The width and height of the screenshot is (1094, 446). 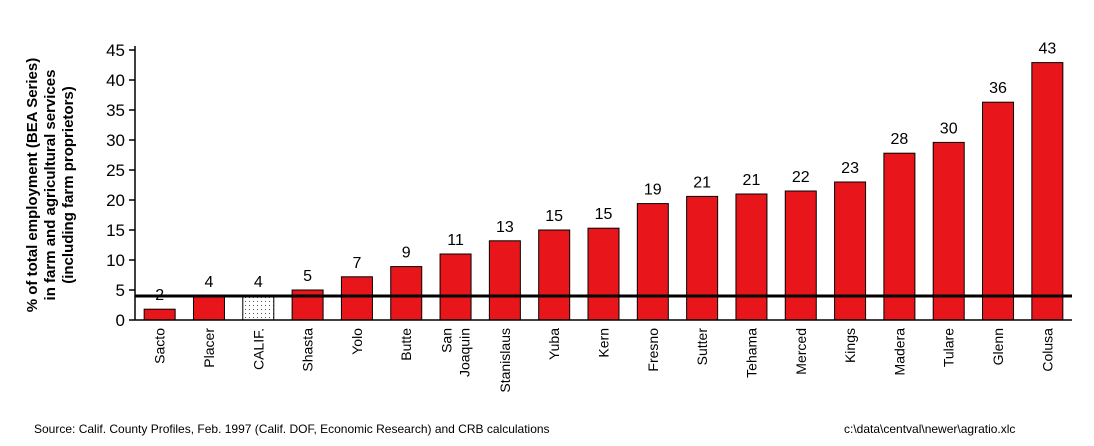 What do you see at coordinates (899, 139) in the screenshot?
I see `data-label: 28` at bounding box center [899, 139].